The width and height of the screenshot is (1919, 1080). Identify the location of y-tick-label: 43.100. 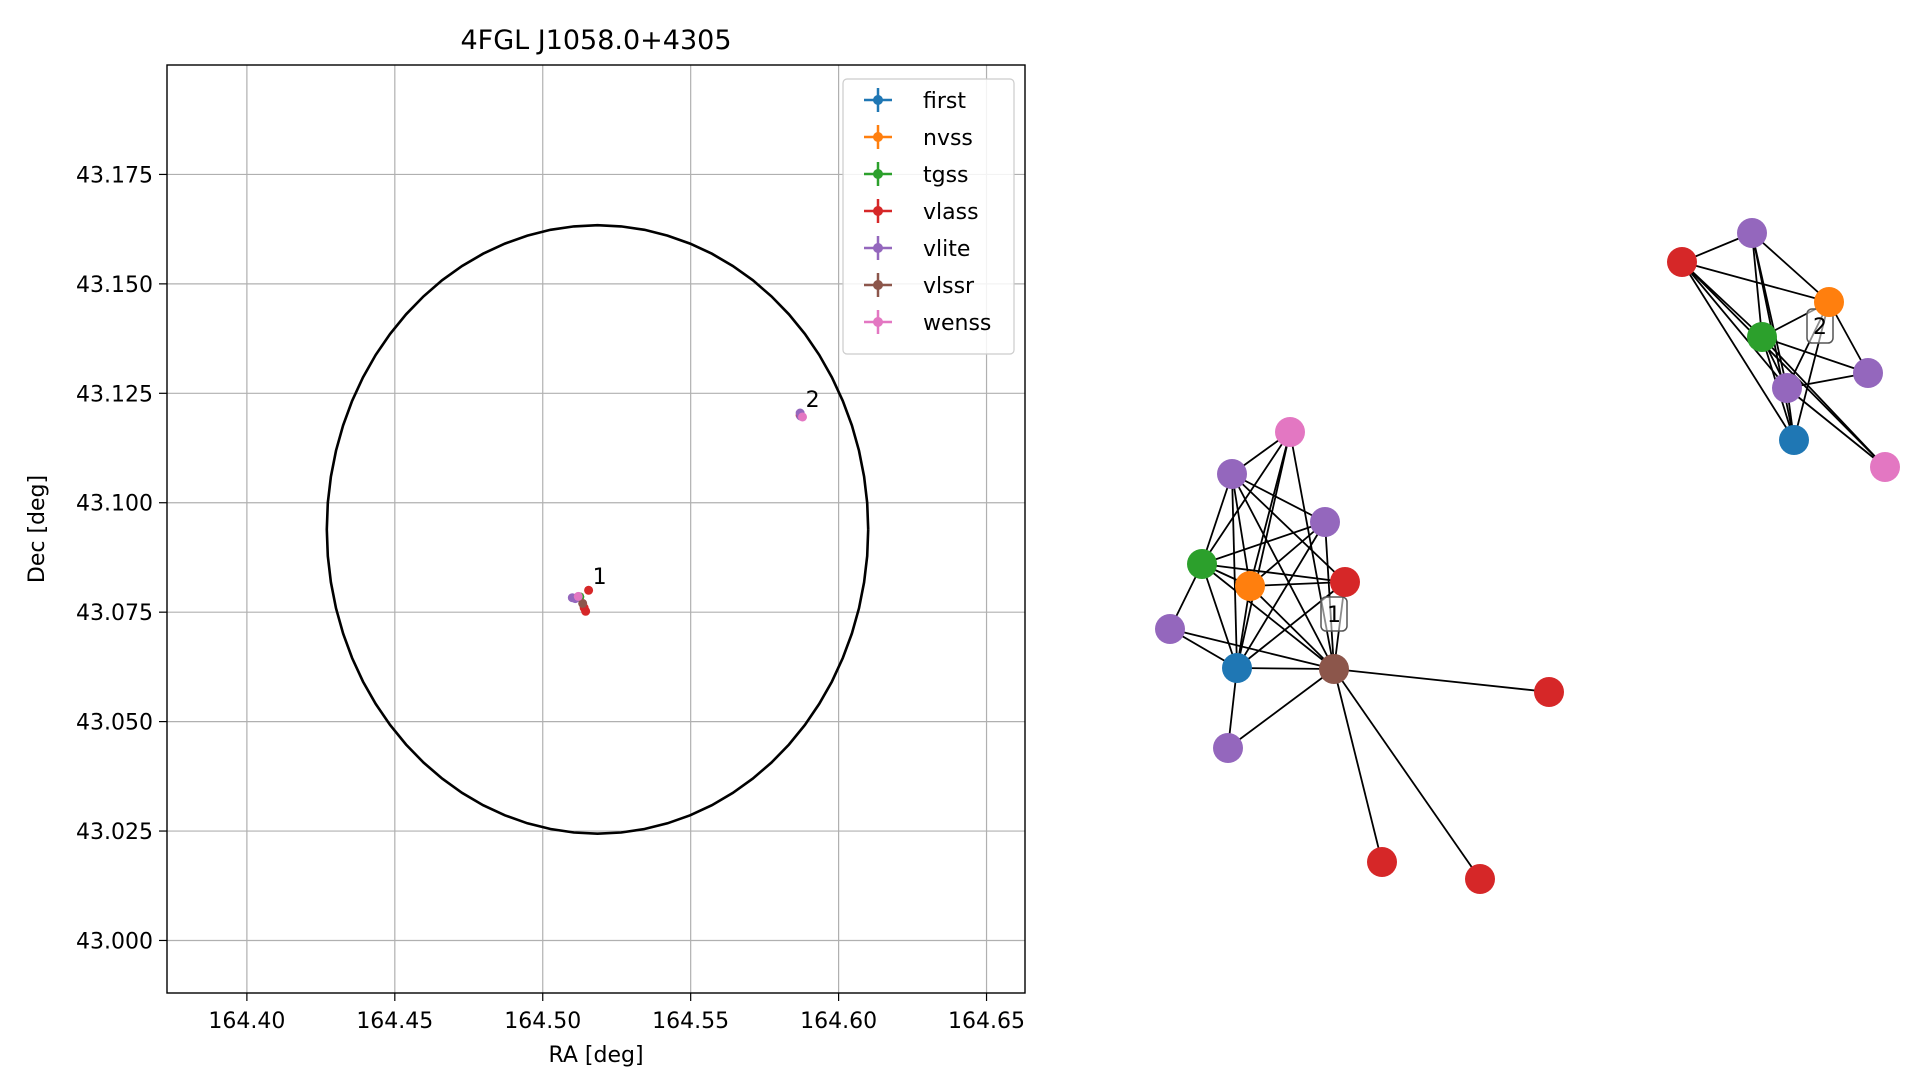
(114, 504).